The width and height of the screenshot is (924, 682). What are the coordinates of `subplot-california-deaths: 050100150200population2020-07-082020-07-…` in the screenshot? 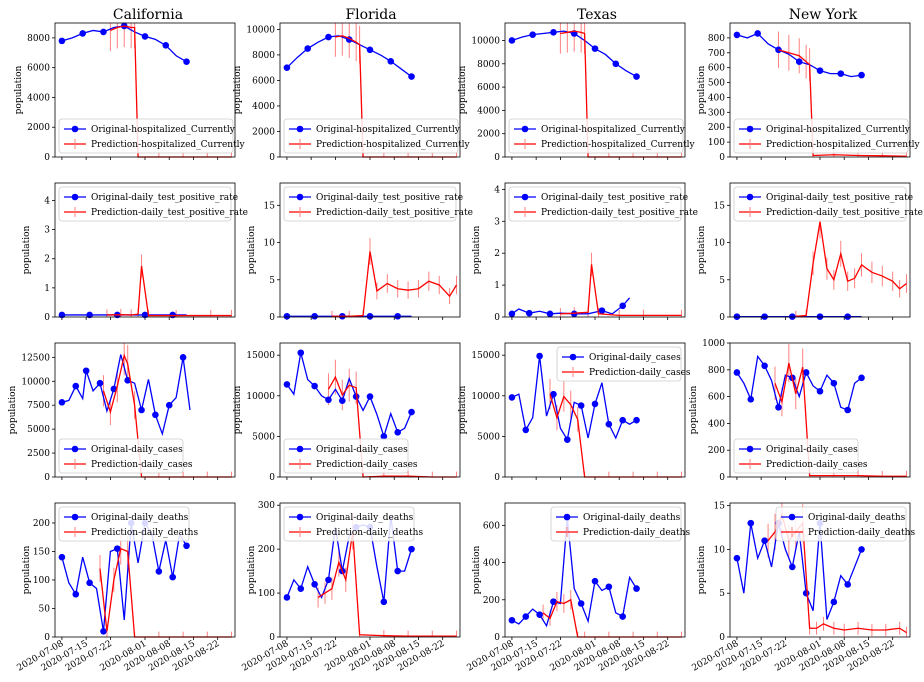 It's located at (125, 588).